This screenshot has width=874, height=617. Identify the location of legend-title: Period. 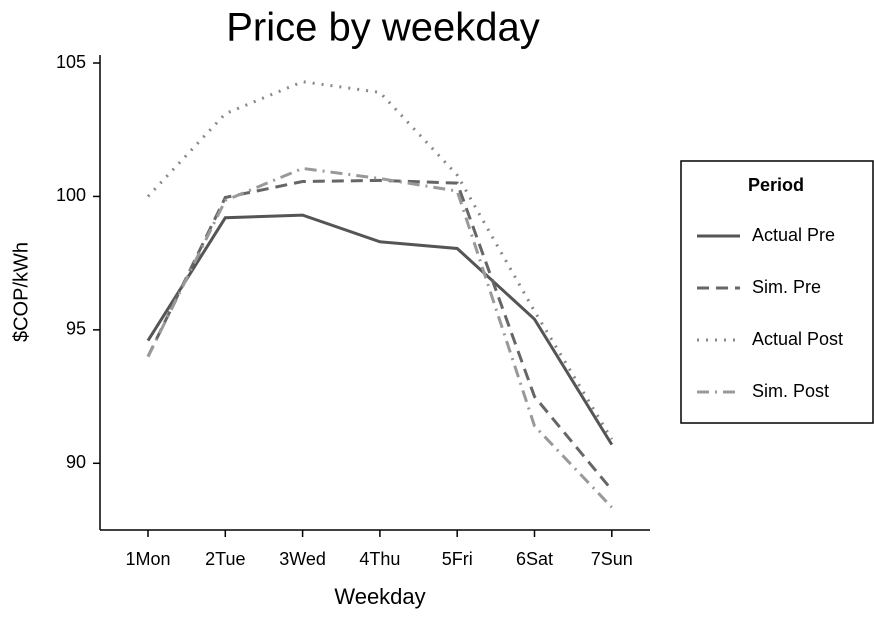
(776, 185).